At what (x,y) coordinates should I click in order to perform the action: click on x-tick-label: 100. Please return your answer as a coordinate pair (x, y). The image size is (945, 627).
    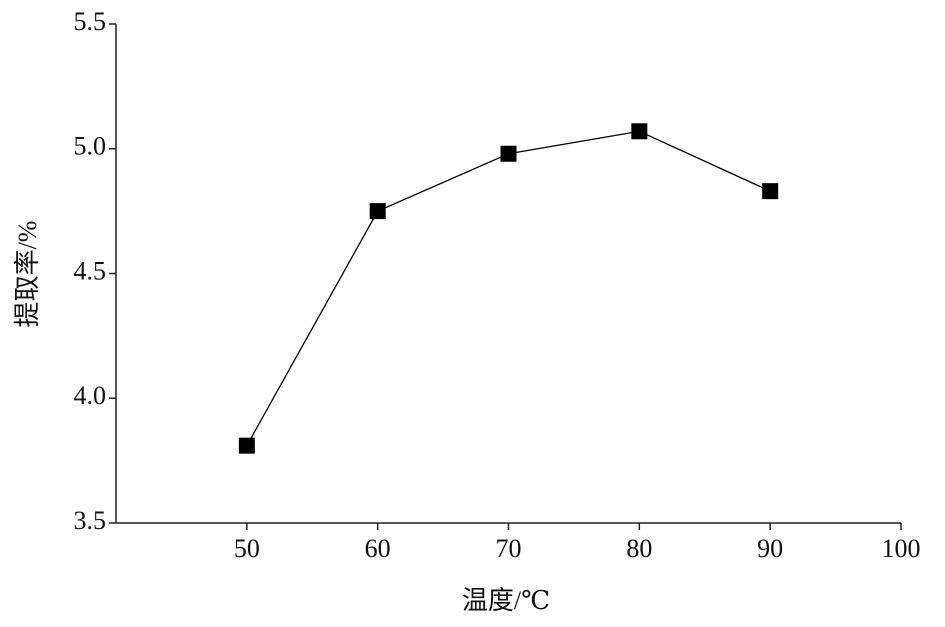
    Looking at the image, I should click on (901, 548).